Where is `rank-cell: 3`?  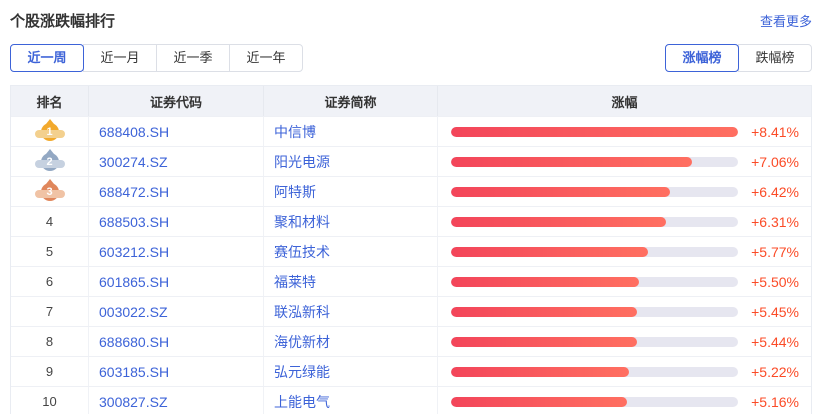 rank-cell: 3 is located at coordinates (50, 191).